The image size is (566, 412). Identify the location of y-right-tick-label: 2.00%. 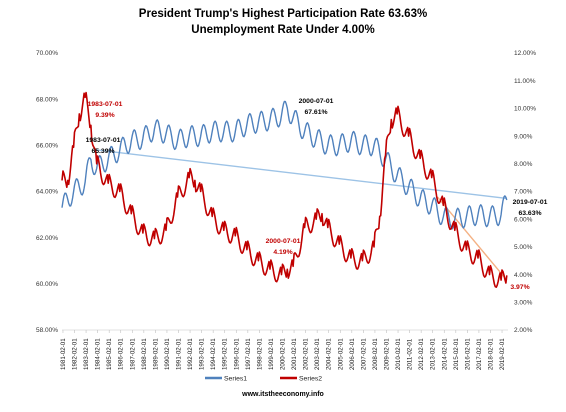
(523, 330).